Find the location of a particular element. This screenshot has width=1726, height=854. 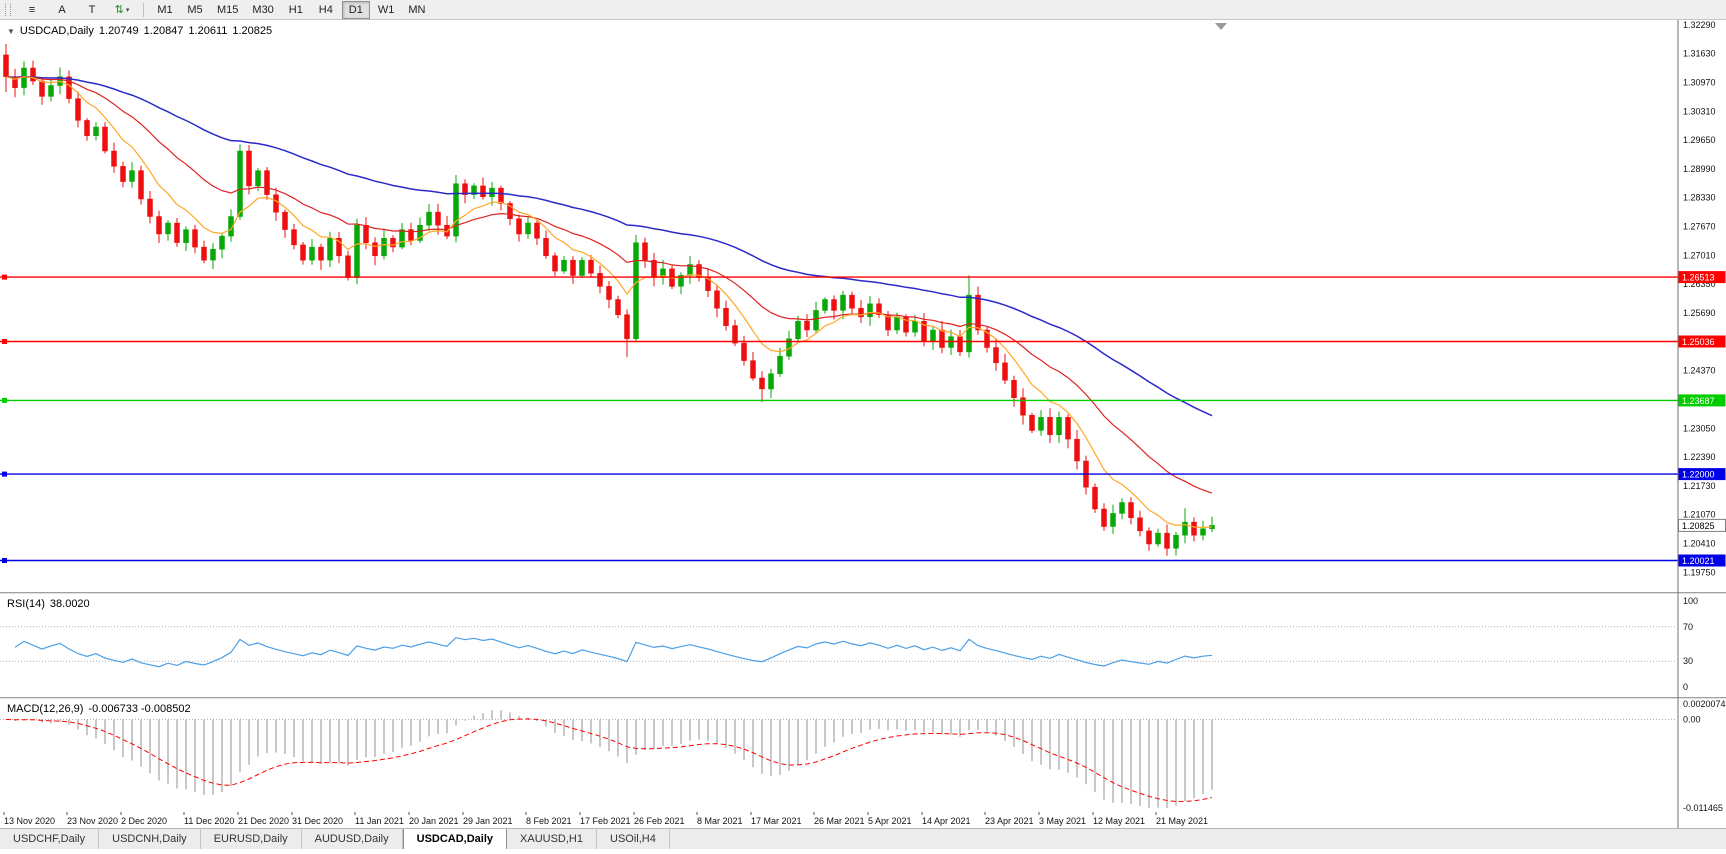

svg-text: 1.22000 is located at coordinates (1698, 475).